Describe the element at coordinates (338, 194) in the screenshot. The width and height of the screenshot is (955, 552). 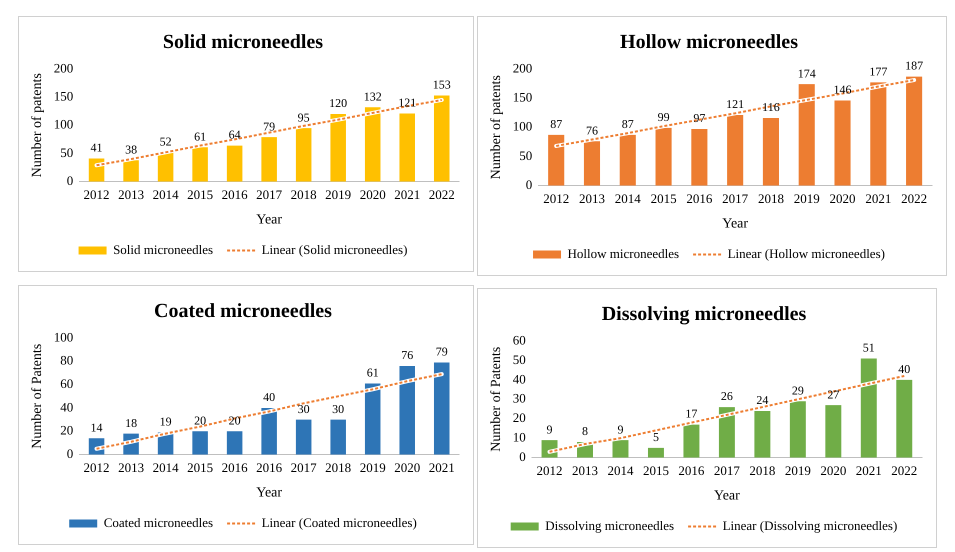
I see `x-tick-label: 2019` at that location.